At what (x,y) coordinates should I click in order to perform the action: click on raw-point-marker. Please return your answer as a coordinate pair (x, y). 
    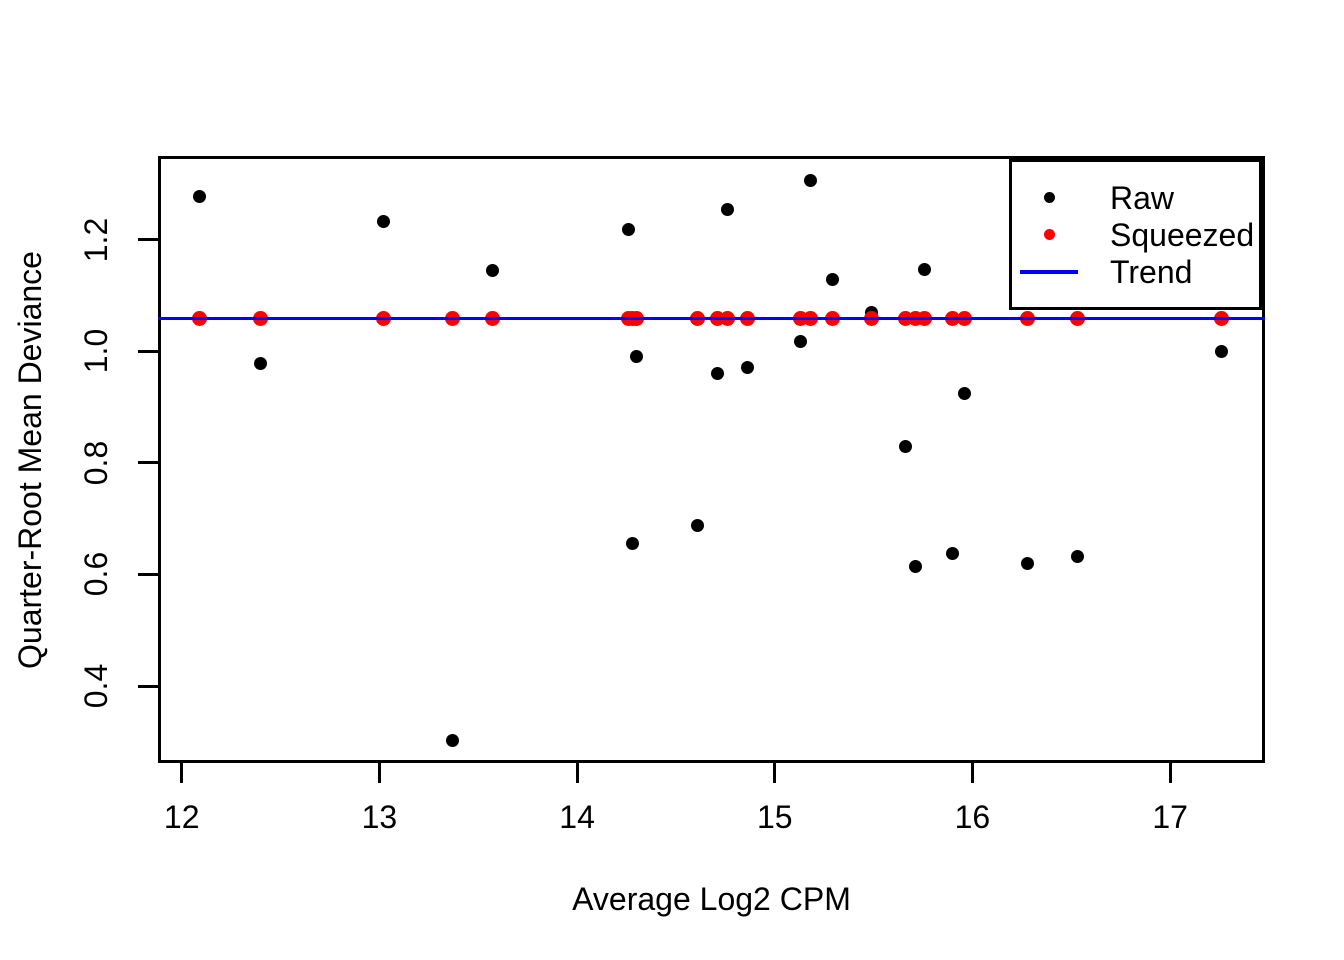
    Looking at the image, I should click on (1049, 197).